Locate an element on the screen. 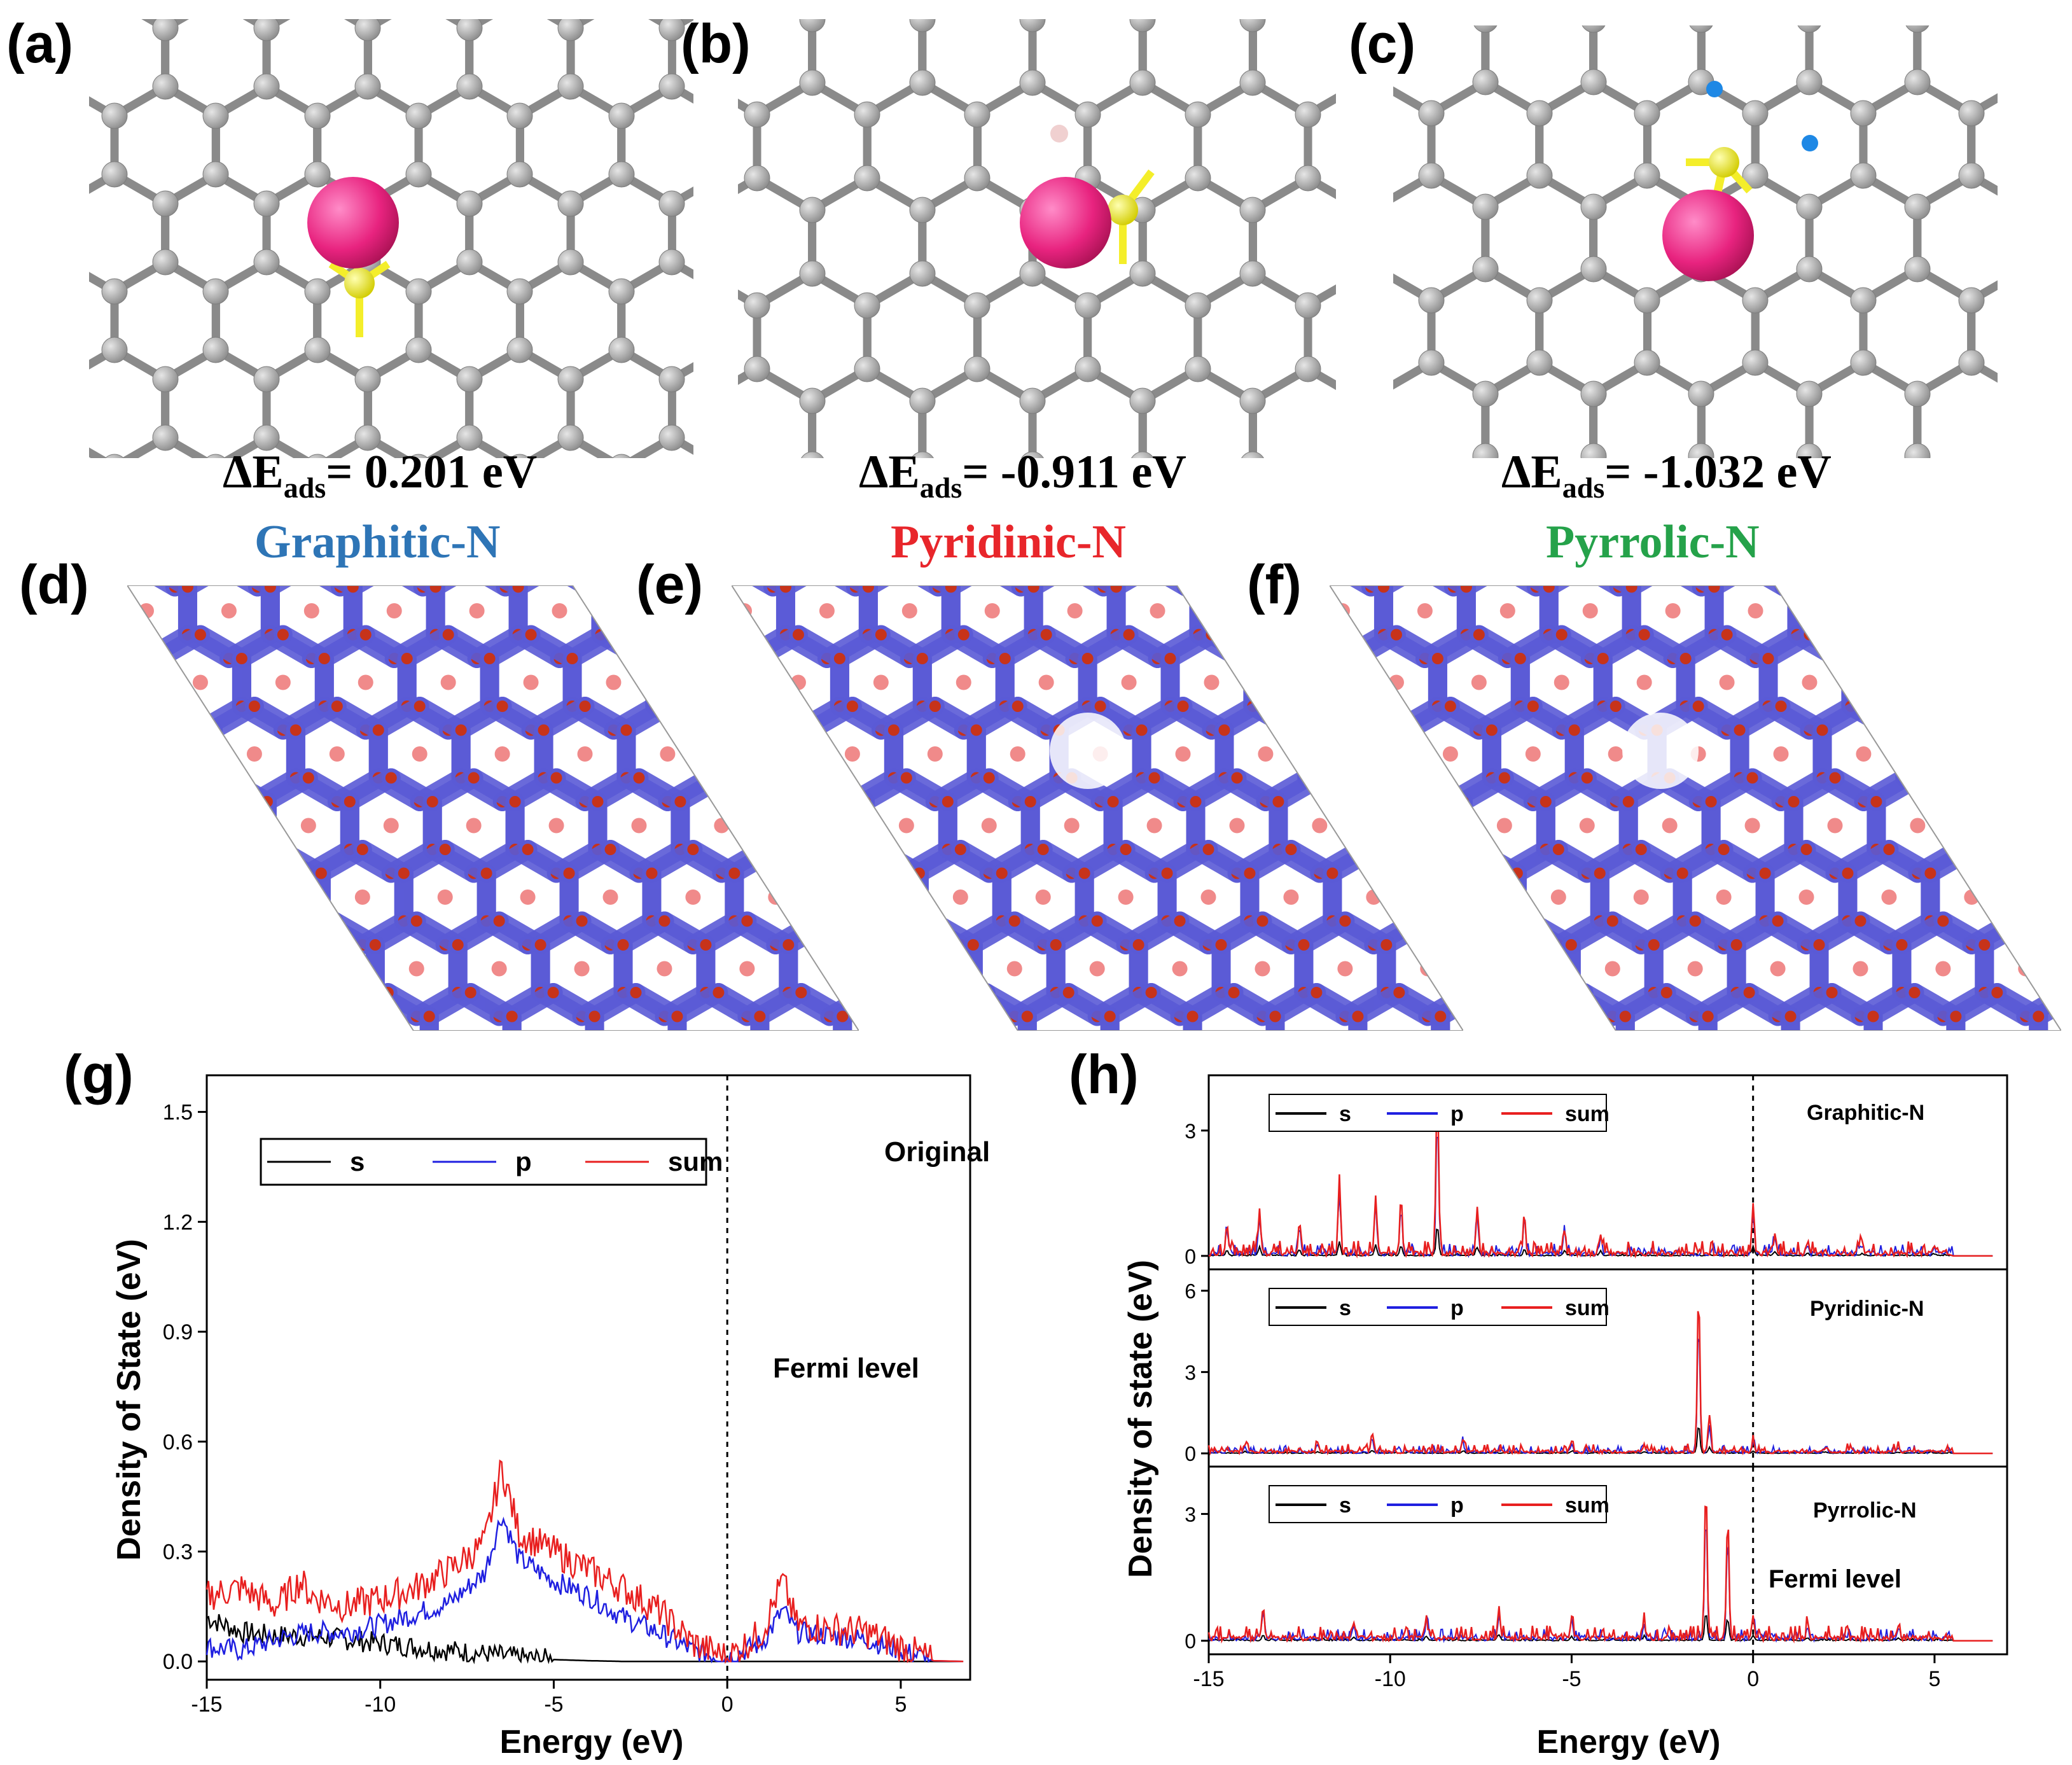 This screenshot has height=1765, width=2072. hydrogen-atom is located at coordinates (1715, 89).